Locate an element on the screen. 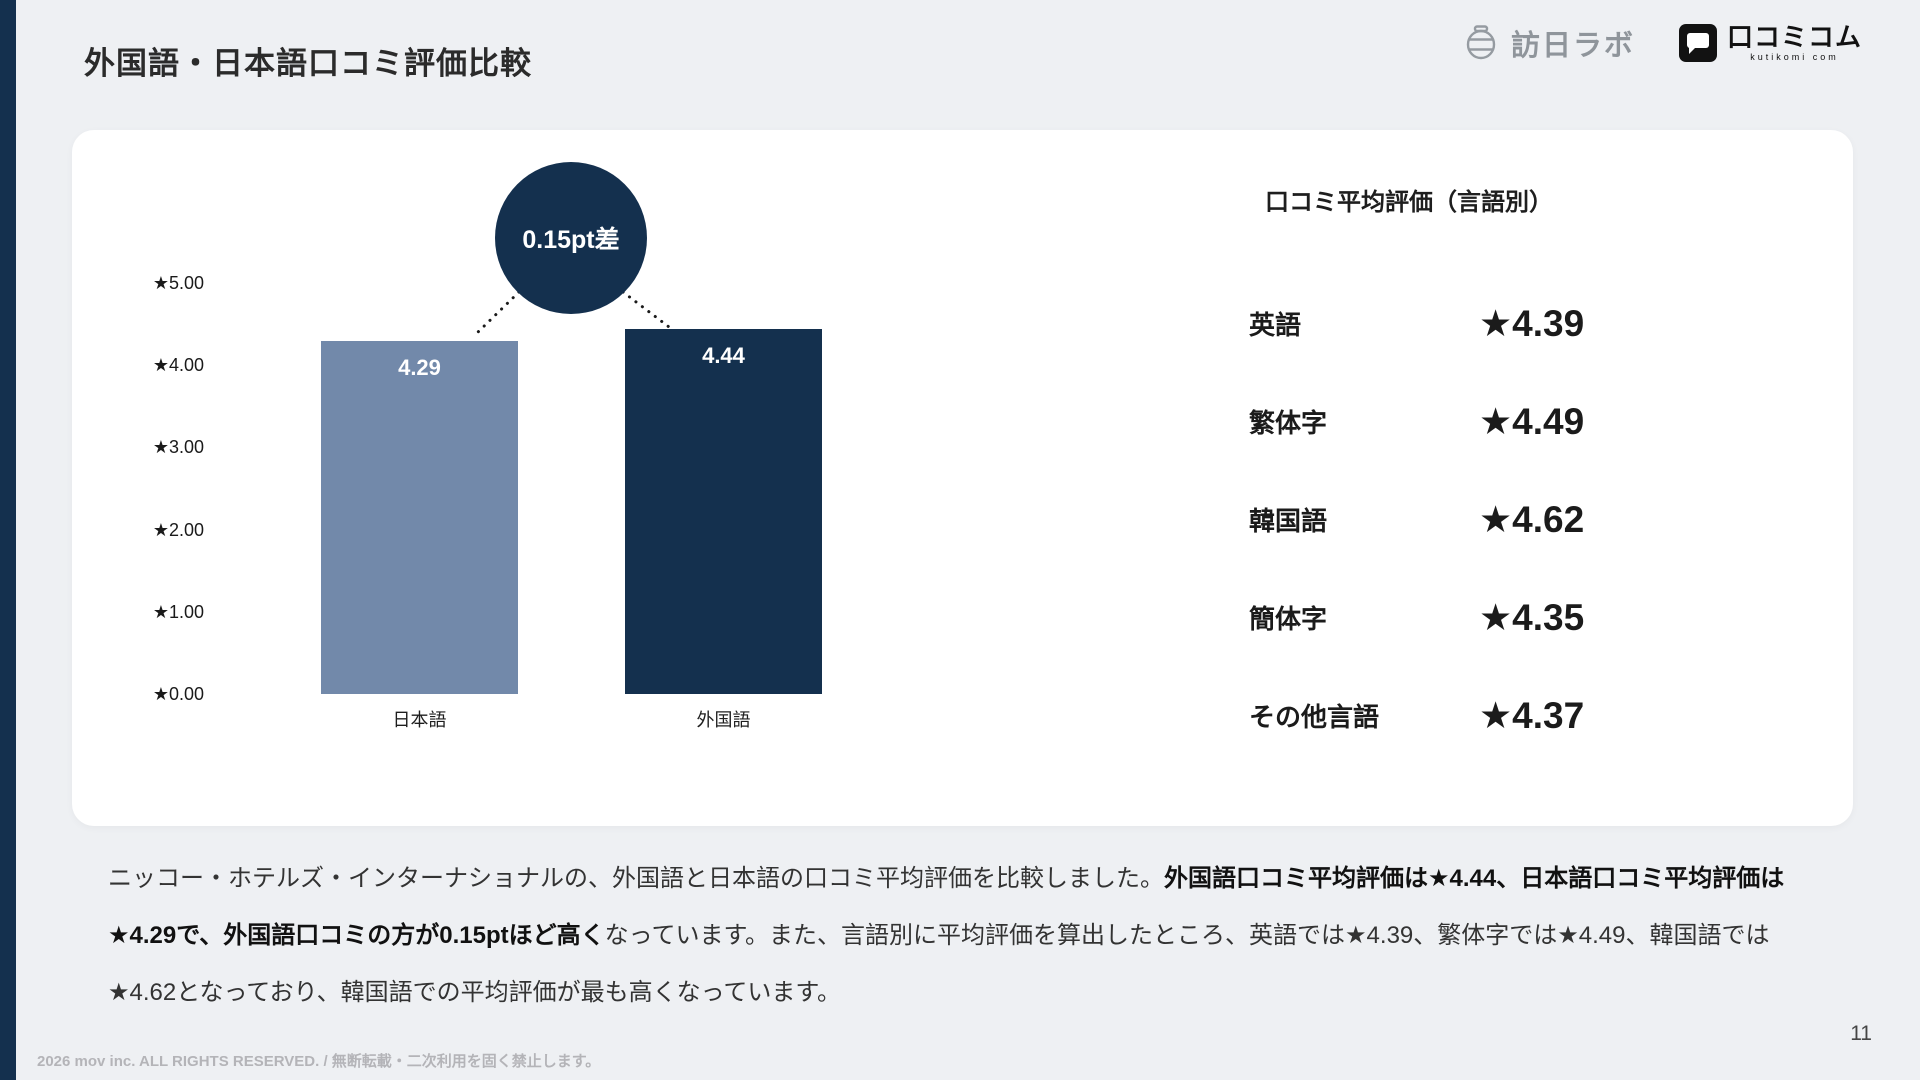 Image resolution: width=1920 pixels, height=1080 pixels. speech-bubble-tail is located at coordinates (1692, 50).